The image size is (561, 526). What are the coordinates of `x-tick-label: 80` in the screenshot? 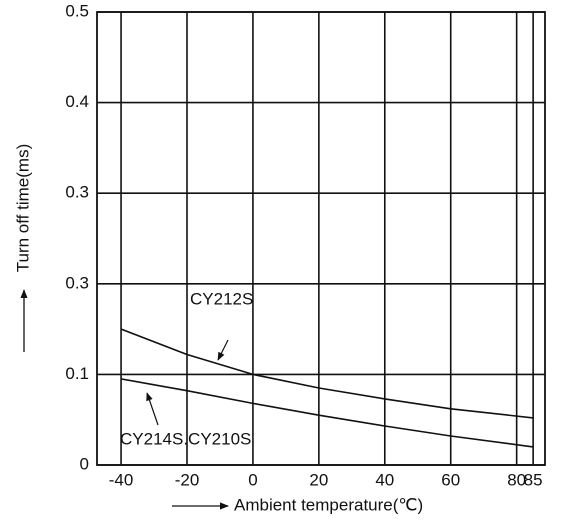 It's located at (516, 479).